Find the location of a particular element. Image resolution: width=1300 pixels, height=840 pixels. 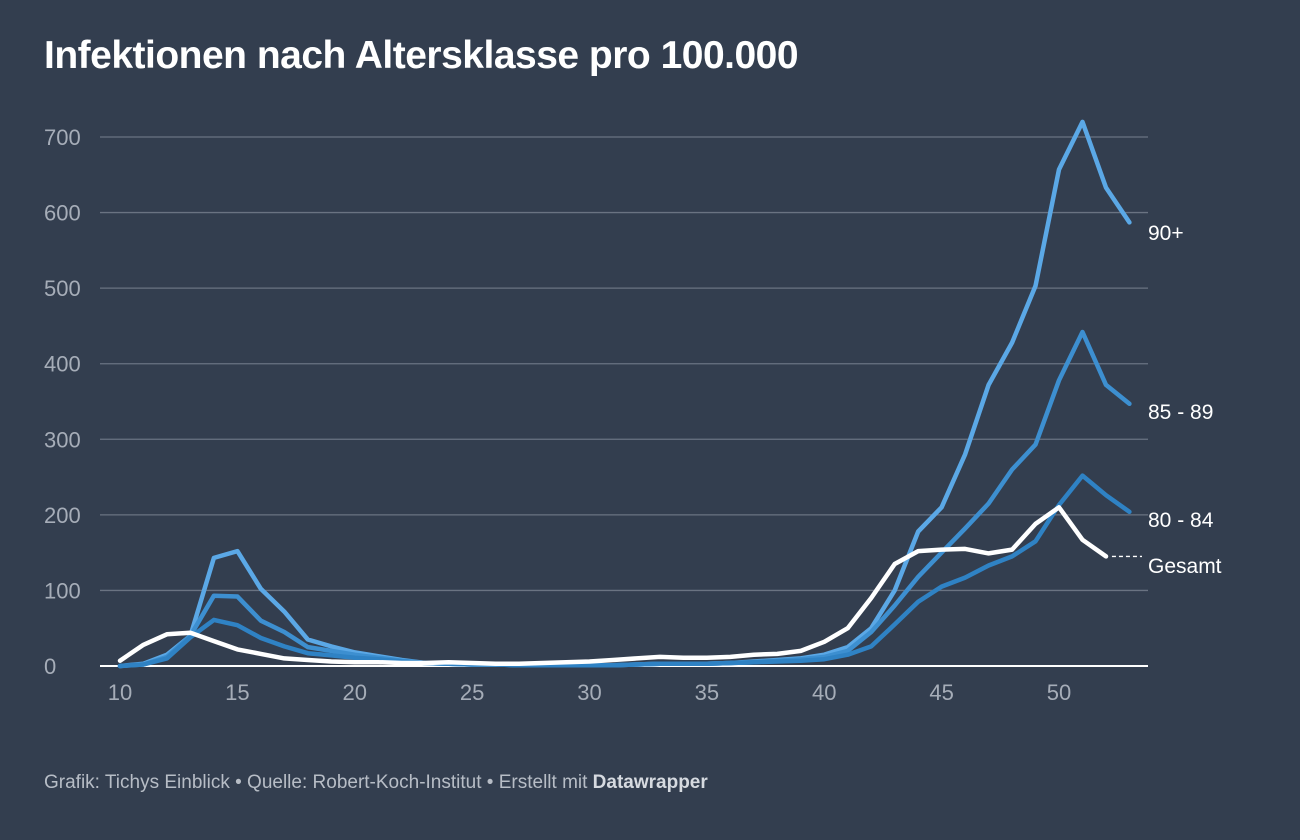

footer-grafik: Grafik: Tichys Einblick is located at coordinates (137, 782).